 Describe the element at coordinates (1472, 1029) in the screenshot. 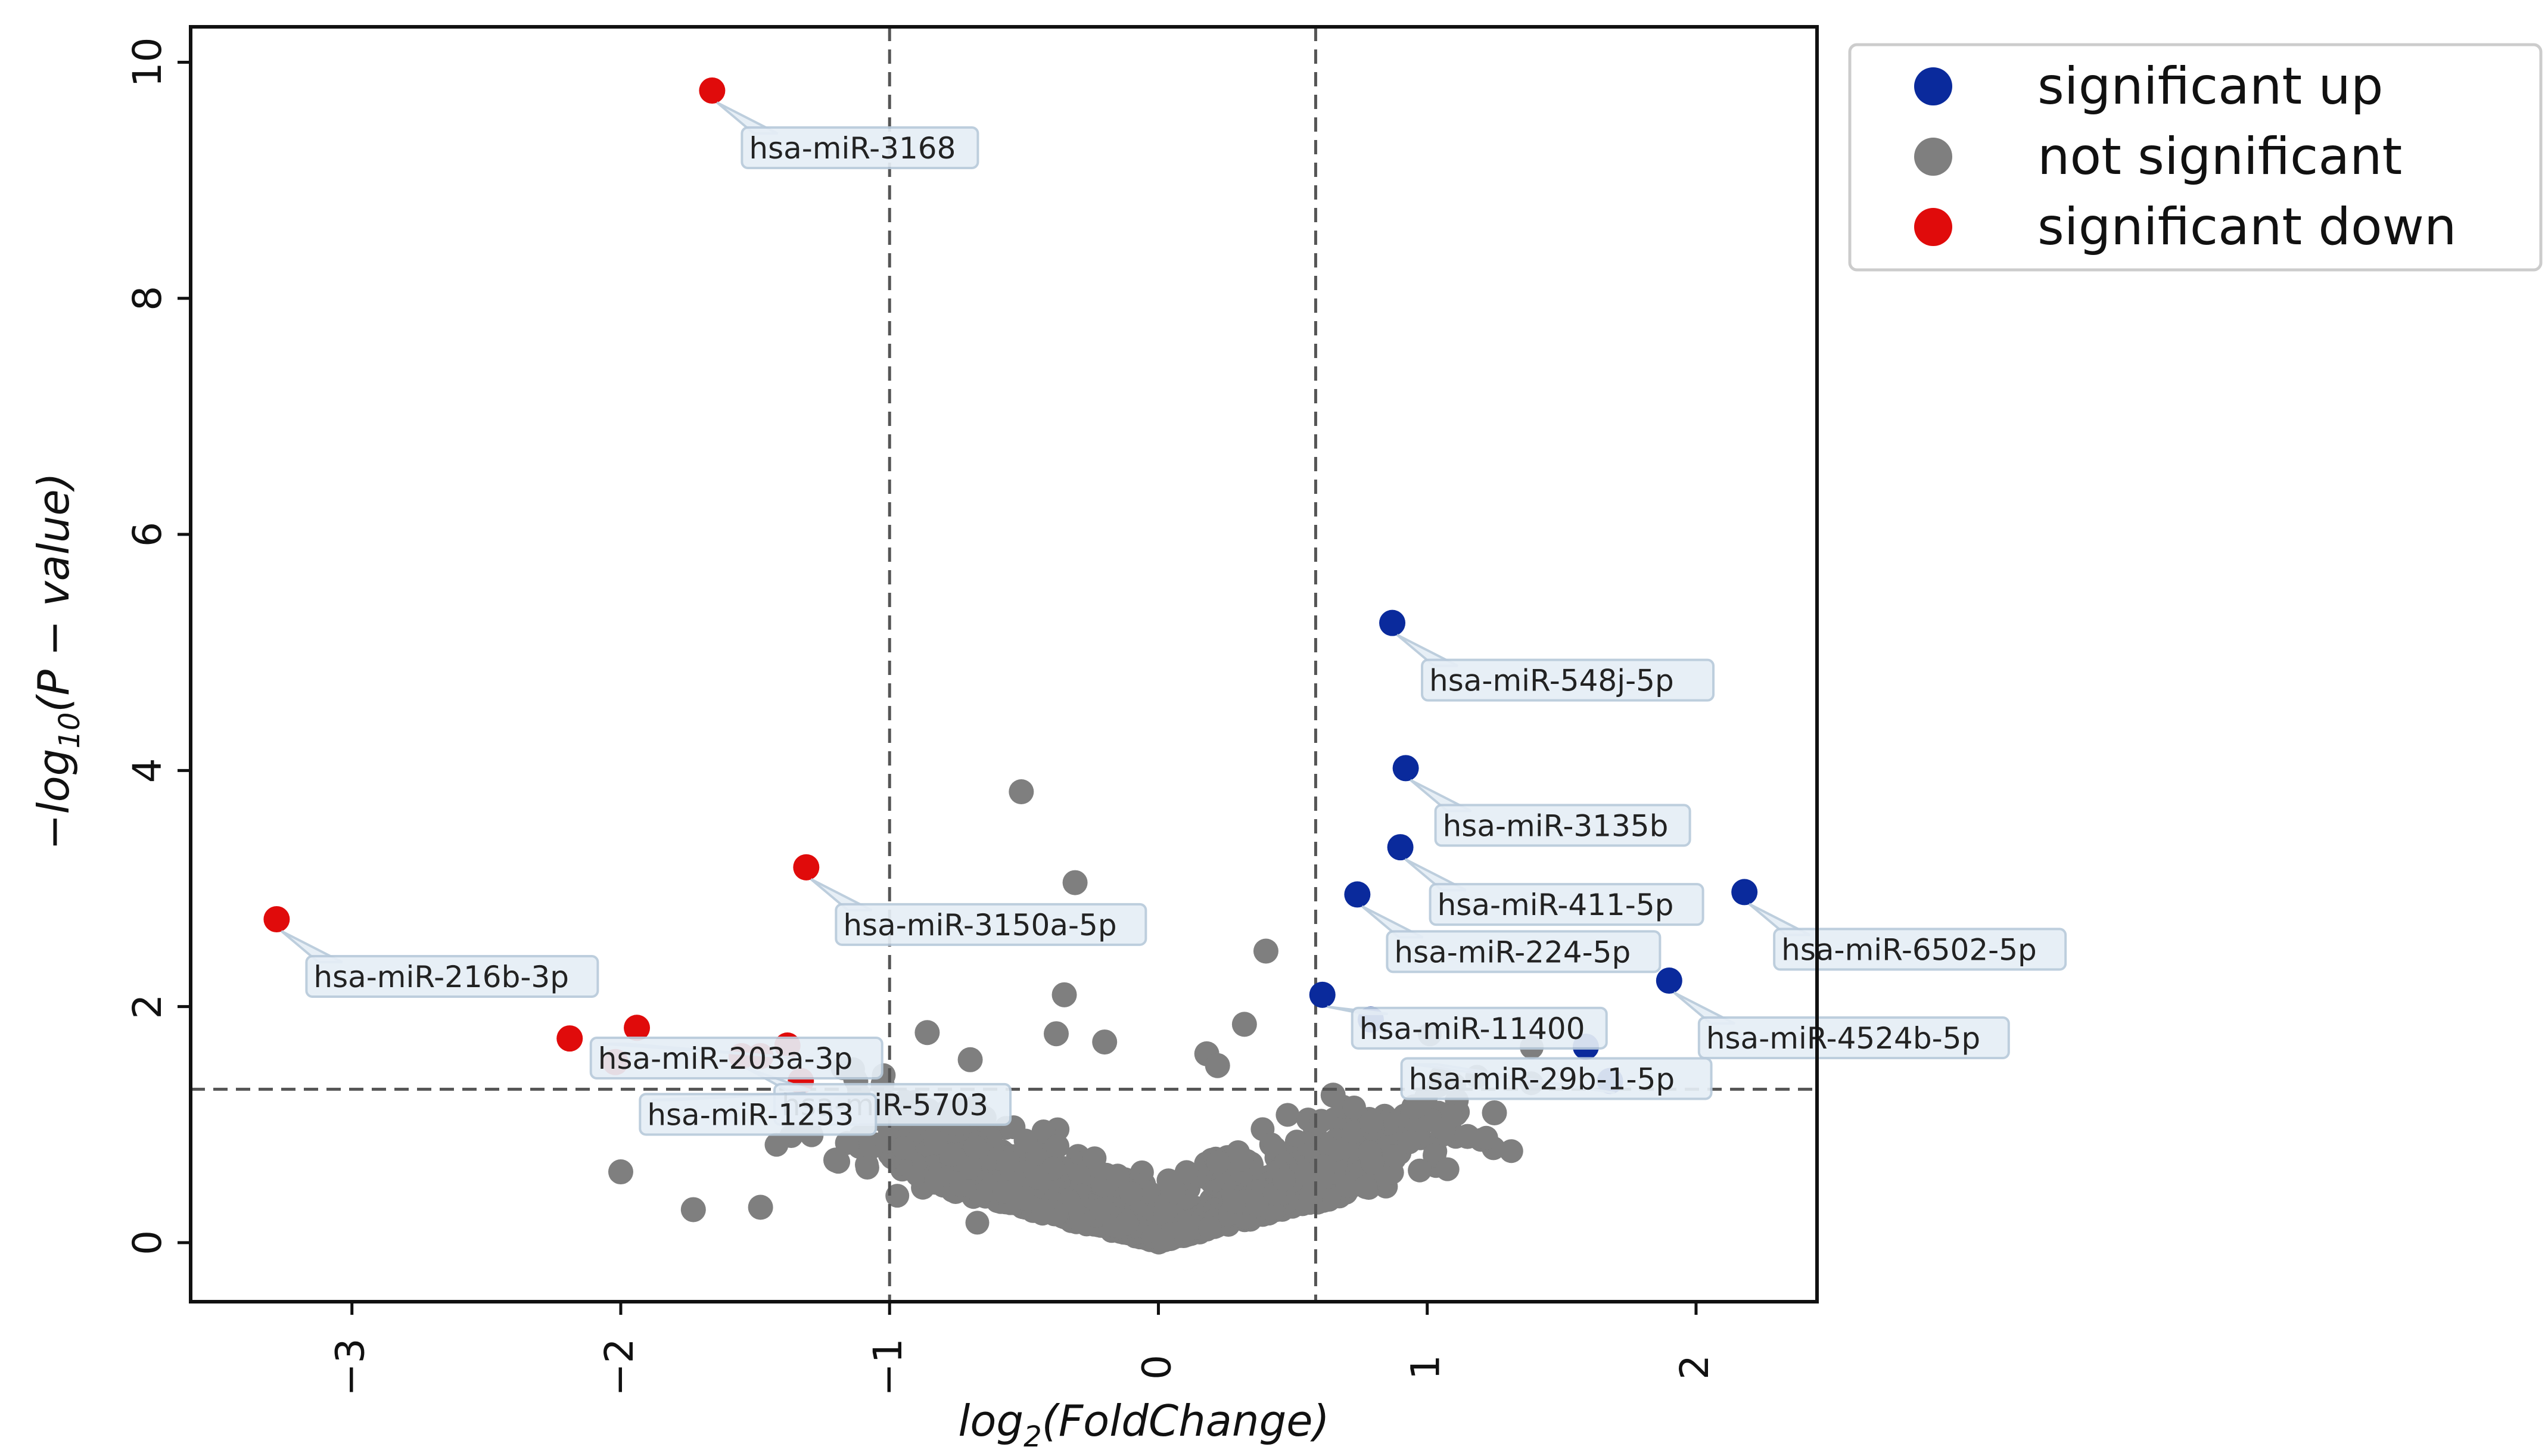

I see `annotation-label: hsa-miR-11400` at that location.